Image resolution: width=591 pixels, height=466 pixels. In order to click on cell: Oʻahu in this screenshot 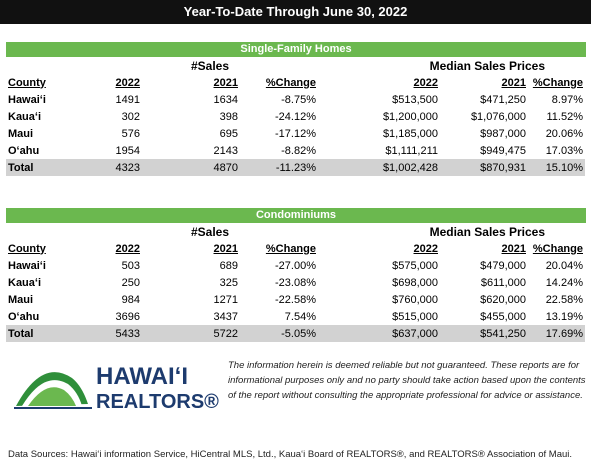, I will do `click(24, 150)`.